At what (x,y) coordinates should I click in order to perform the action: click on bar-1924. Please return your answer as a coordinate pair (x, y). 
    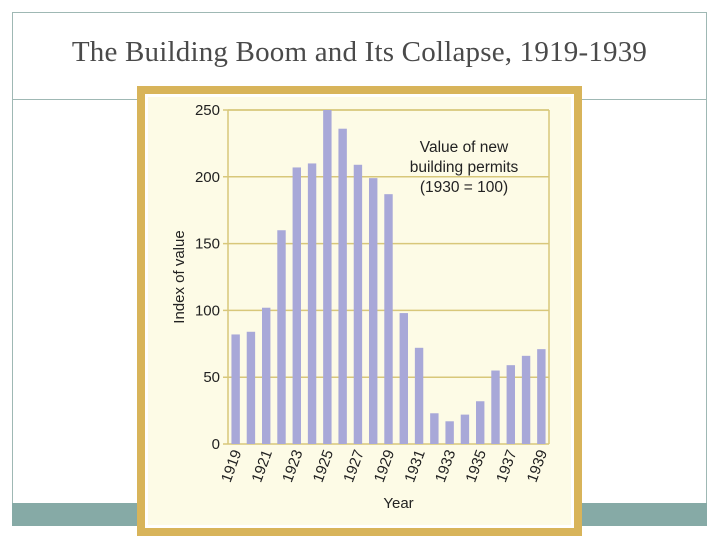
    Looking at the image, I should click on (312, 303).